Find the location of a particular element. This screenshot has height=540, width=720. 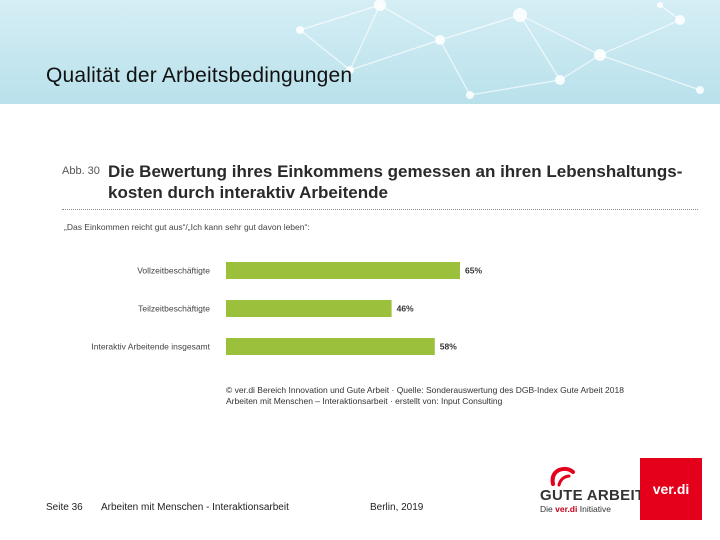

gute-arbeit-logo: GUTE ARBEIT Die ver.di Initiative is located at coordinates (590, 491).